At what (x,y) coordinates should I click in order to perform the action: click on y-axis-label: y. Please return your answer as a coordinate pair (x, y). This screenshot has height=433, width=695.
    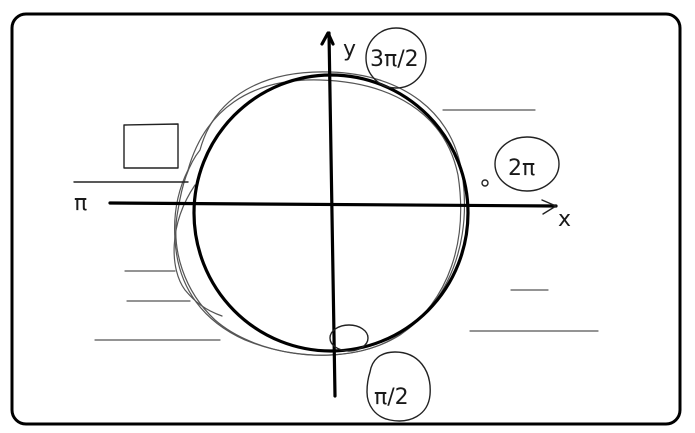
    Looking at the image, I should click on (349, 49).